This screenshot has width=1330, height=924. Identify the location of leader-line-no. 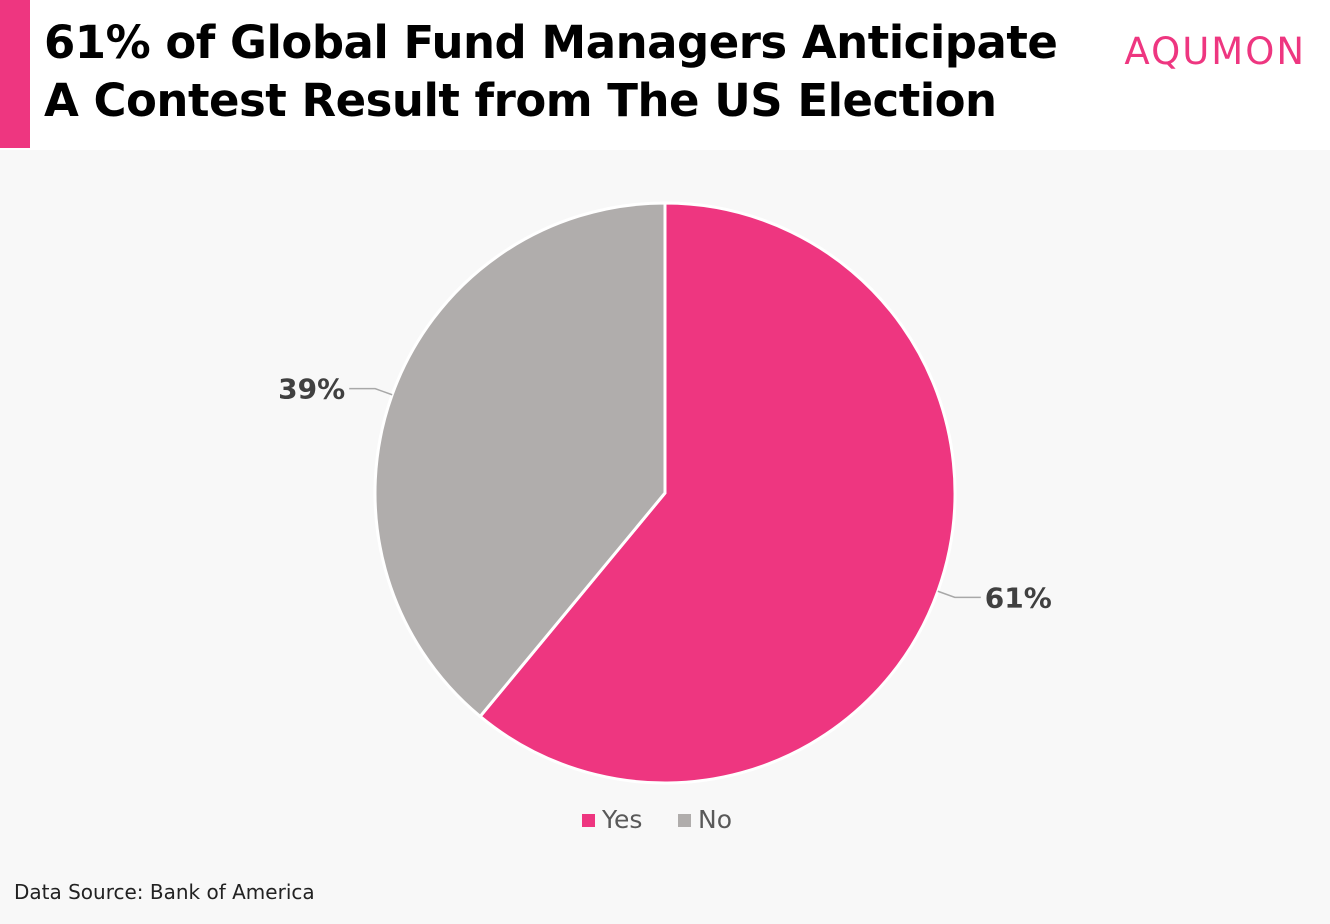
(371, 391).